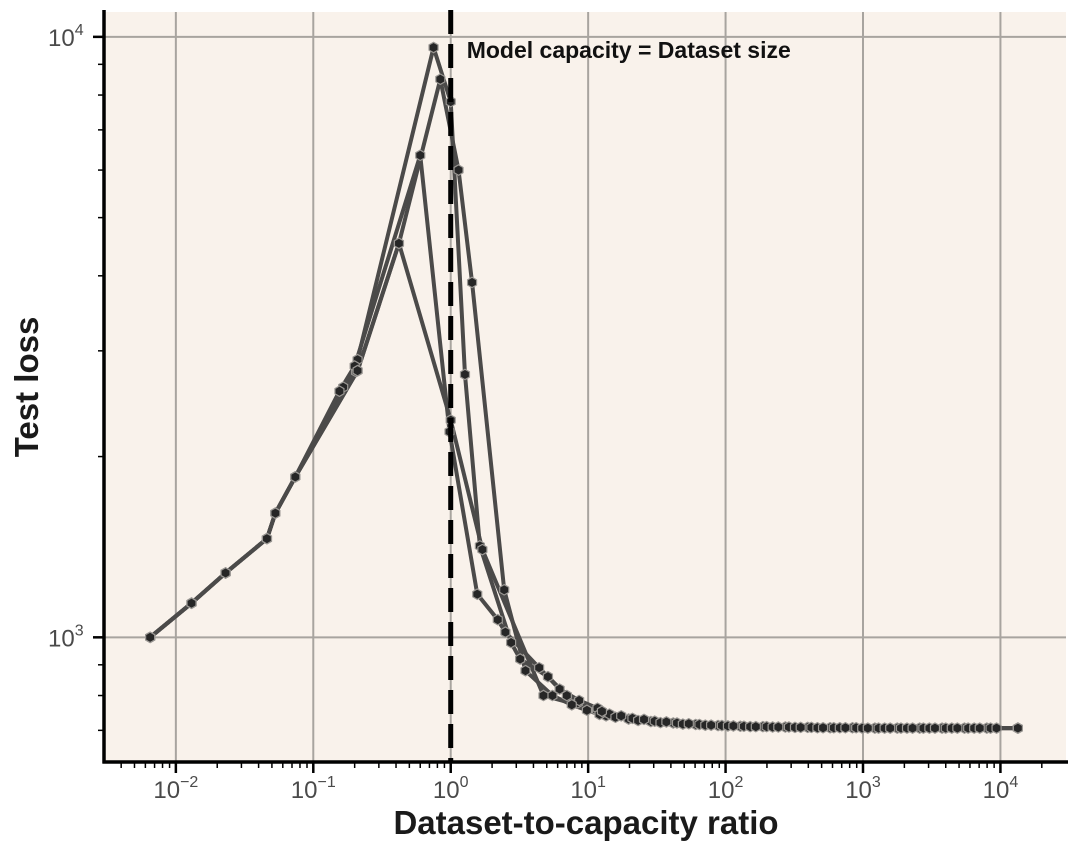 Image resolution: width=1079 pixels, height=850 pixels. I want to click on x-tick-label-3: 10¹, so click(588, 789).